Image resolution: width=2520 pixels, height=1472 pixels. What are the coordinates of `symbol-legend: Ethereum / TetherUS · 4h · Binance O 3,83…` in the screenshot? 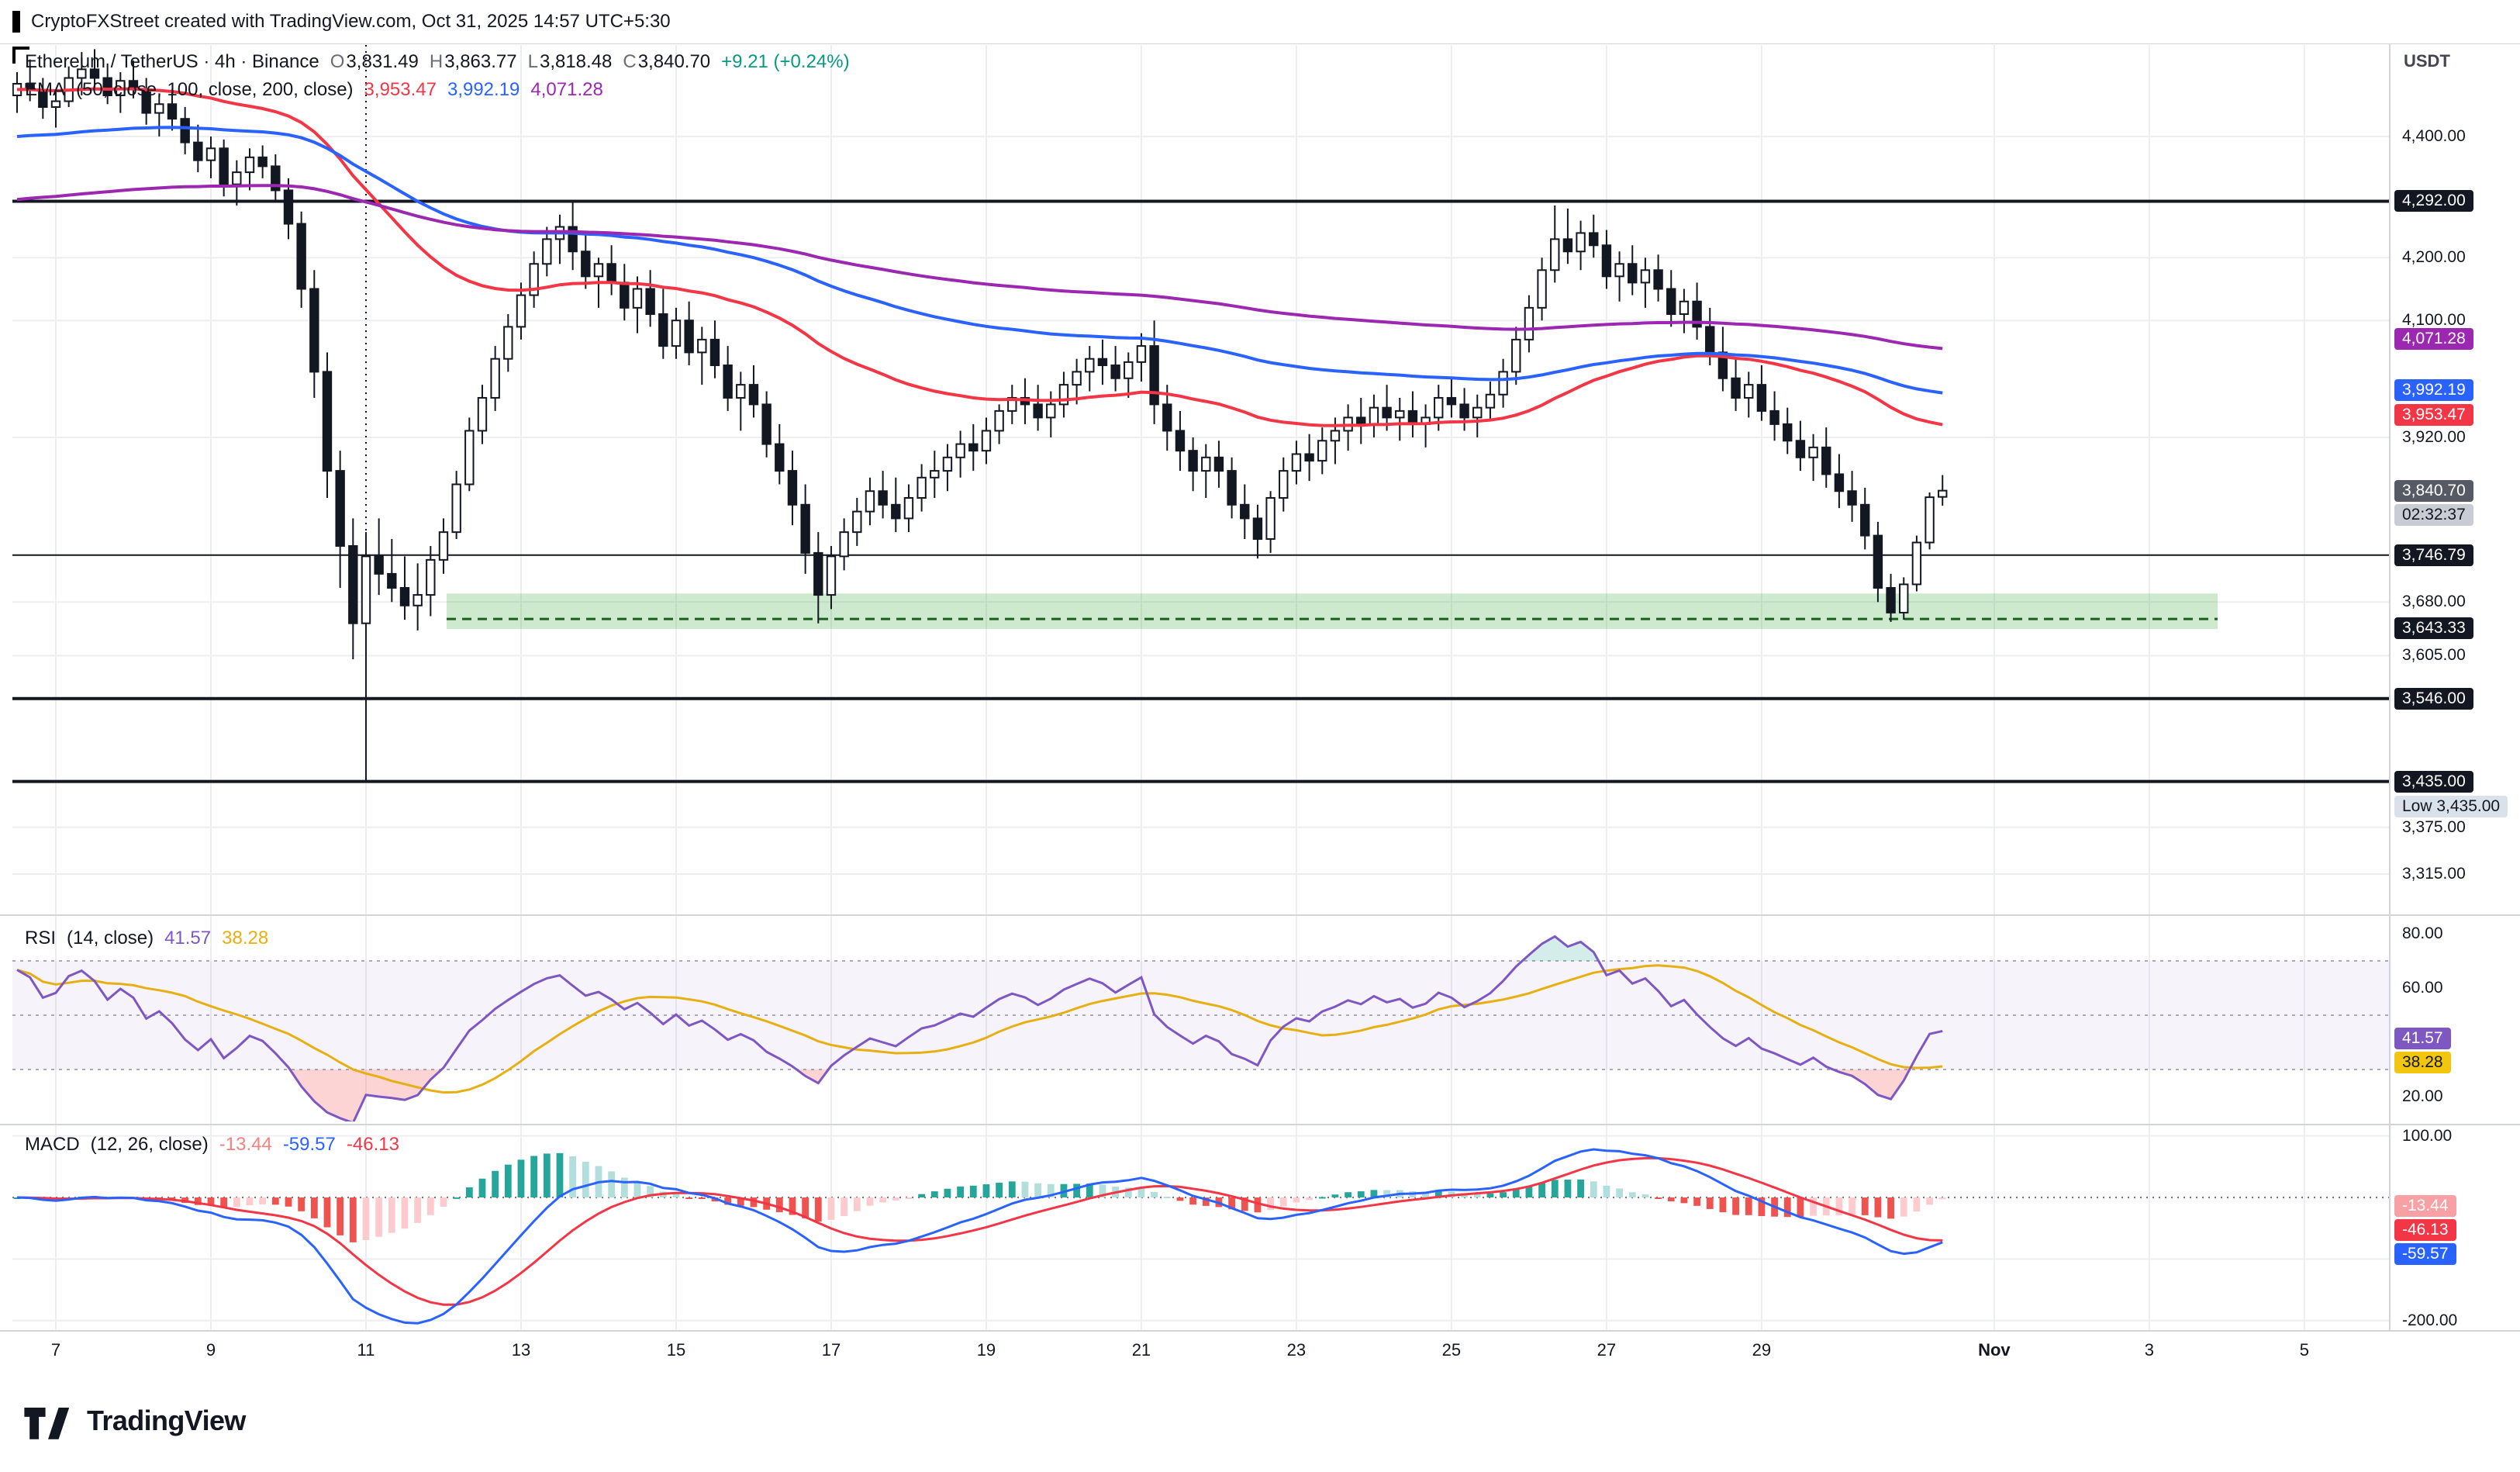 It's located at (438, 62).